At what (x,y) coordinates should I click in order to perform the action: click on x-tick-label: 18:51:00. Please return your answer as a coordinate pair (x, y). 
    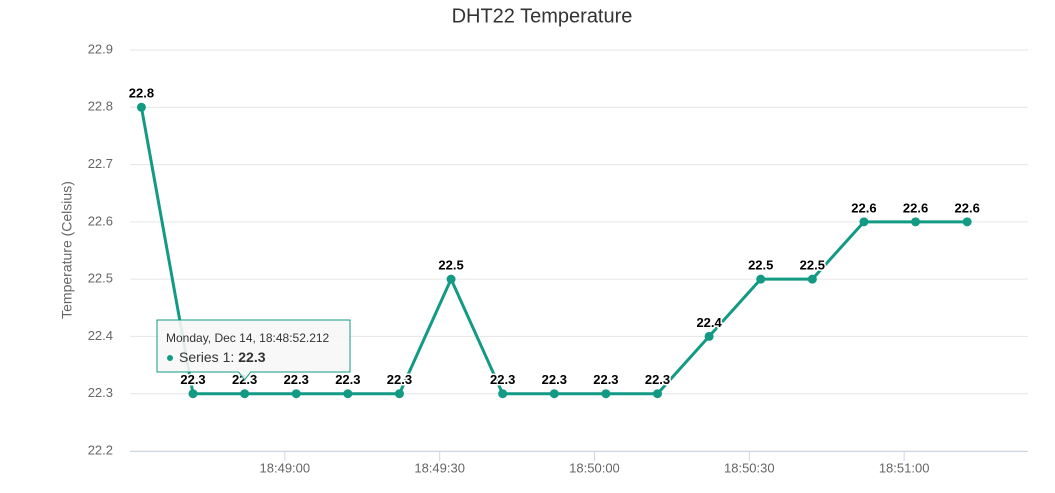
    Looking at the image, I should click on (904, 467).